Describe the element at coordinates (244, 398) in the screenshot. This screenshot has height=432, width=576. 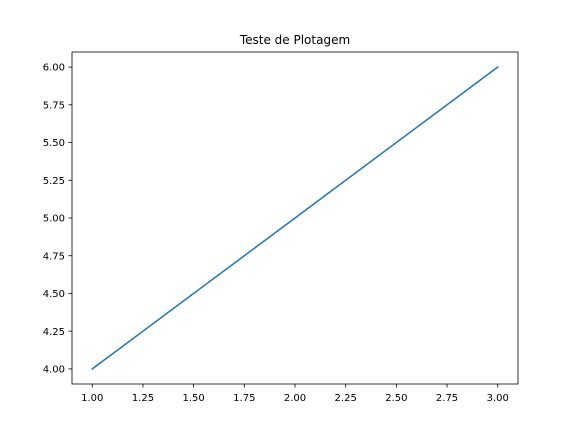
I see `x-tick-label: 1.75` at that location.